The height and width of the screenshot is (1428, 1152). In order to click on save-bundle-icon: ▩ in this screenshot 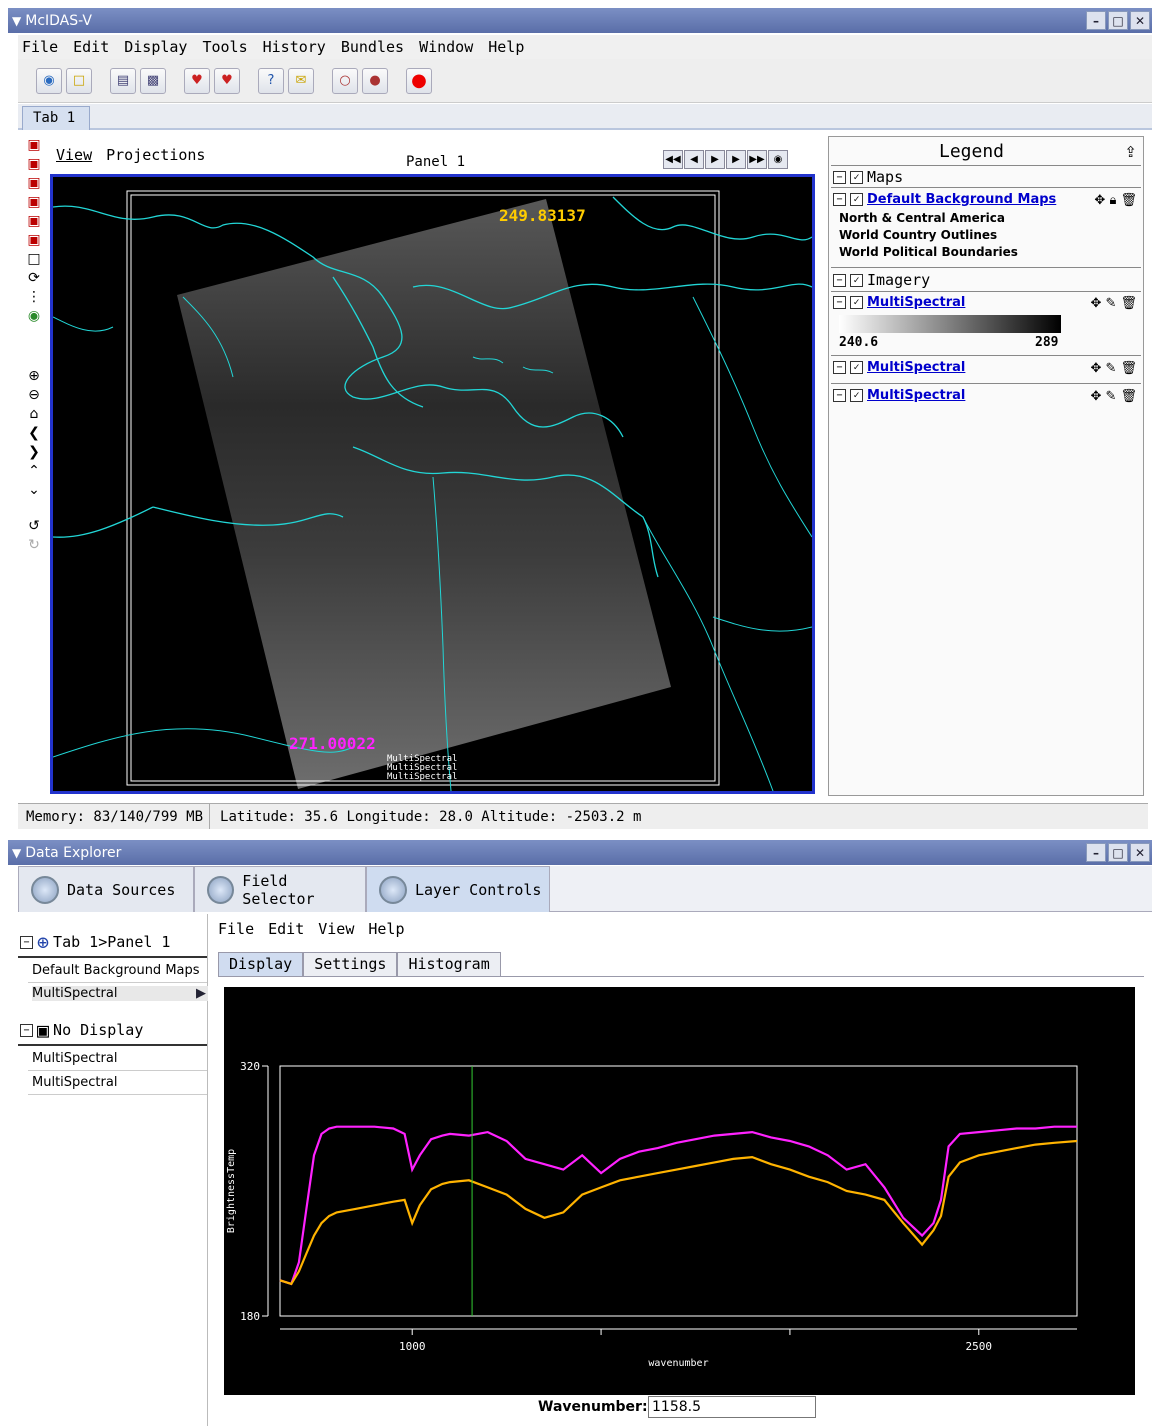, I will do `click(153, 80)`.